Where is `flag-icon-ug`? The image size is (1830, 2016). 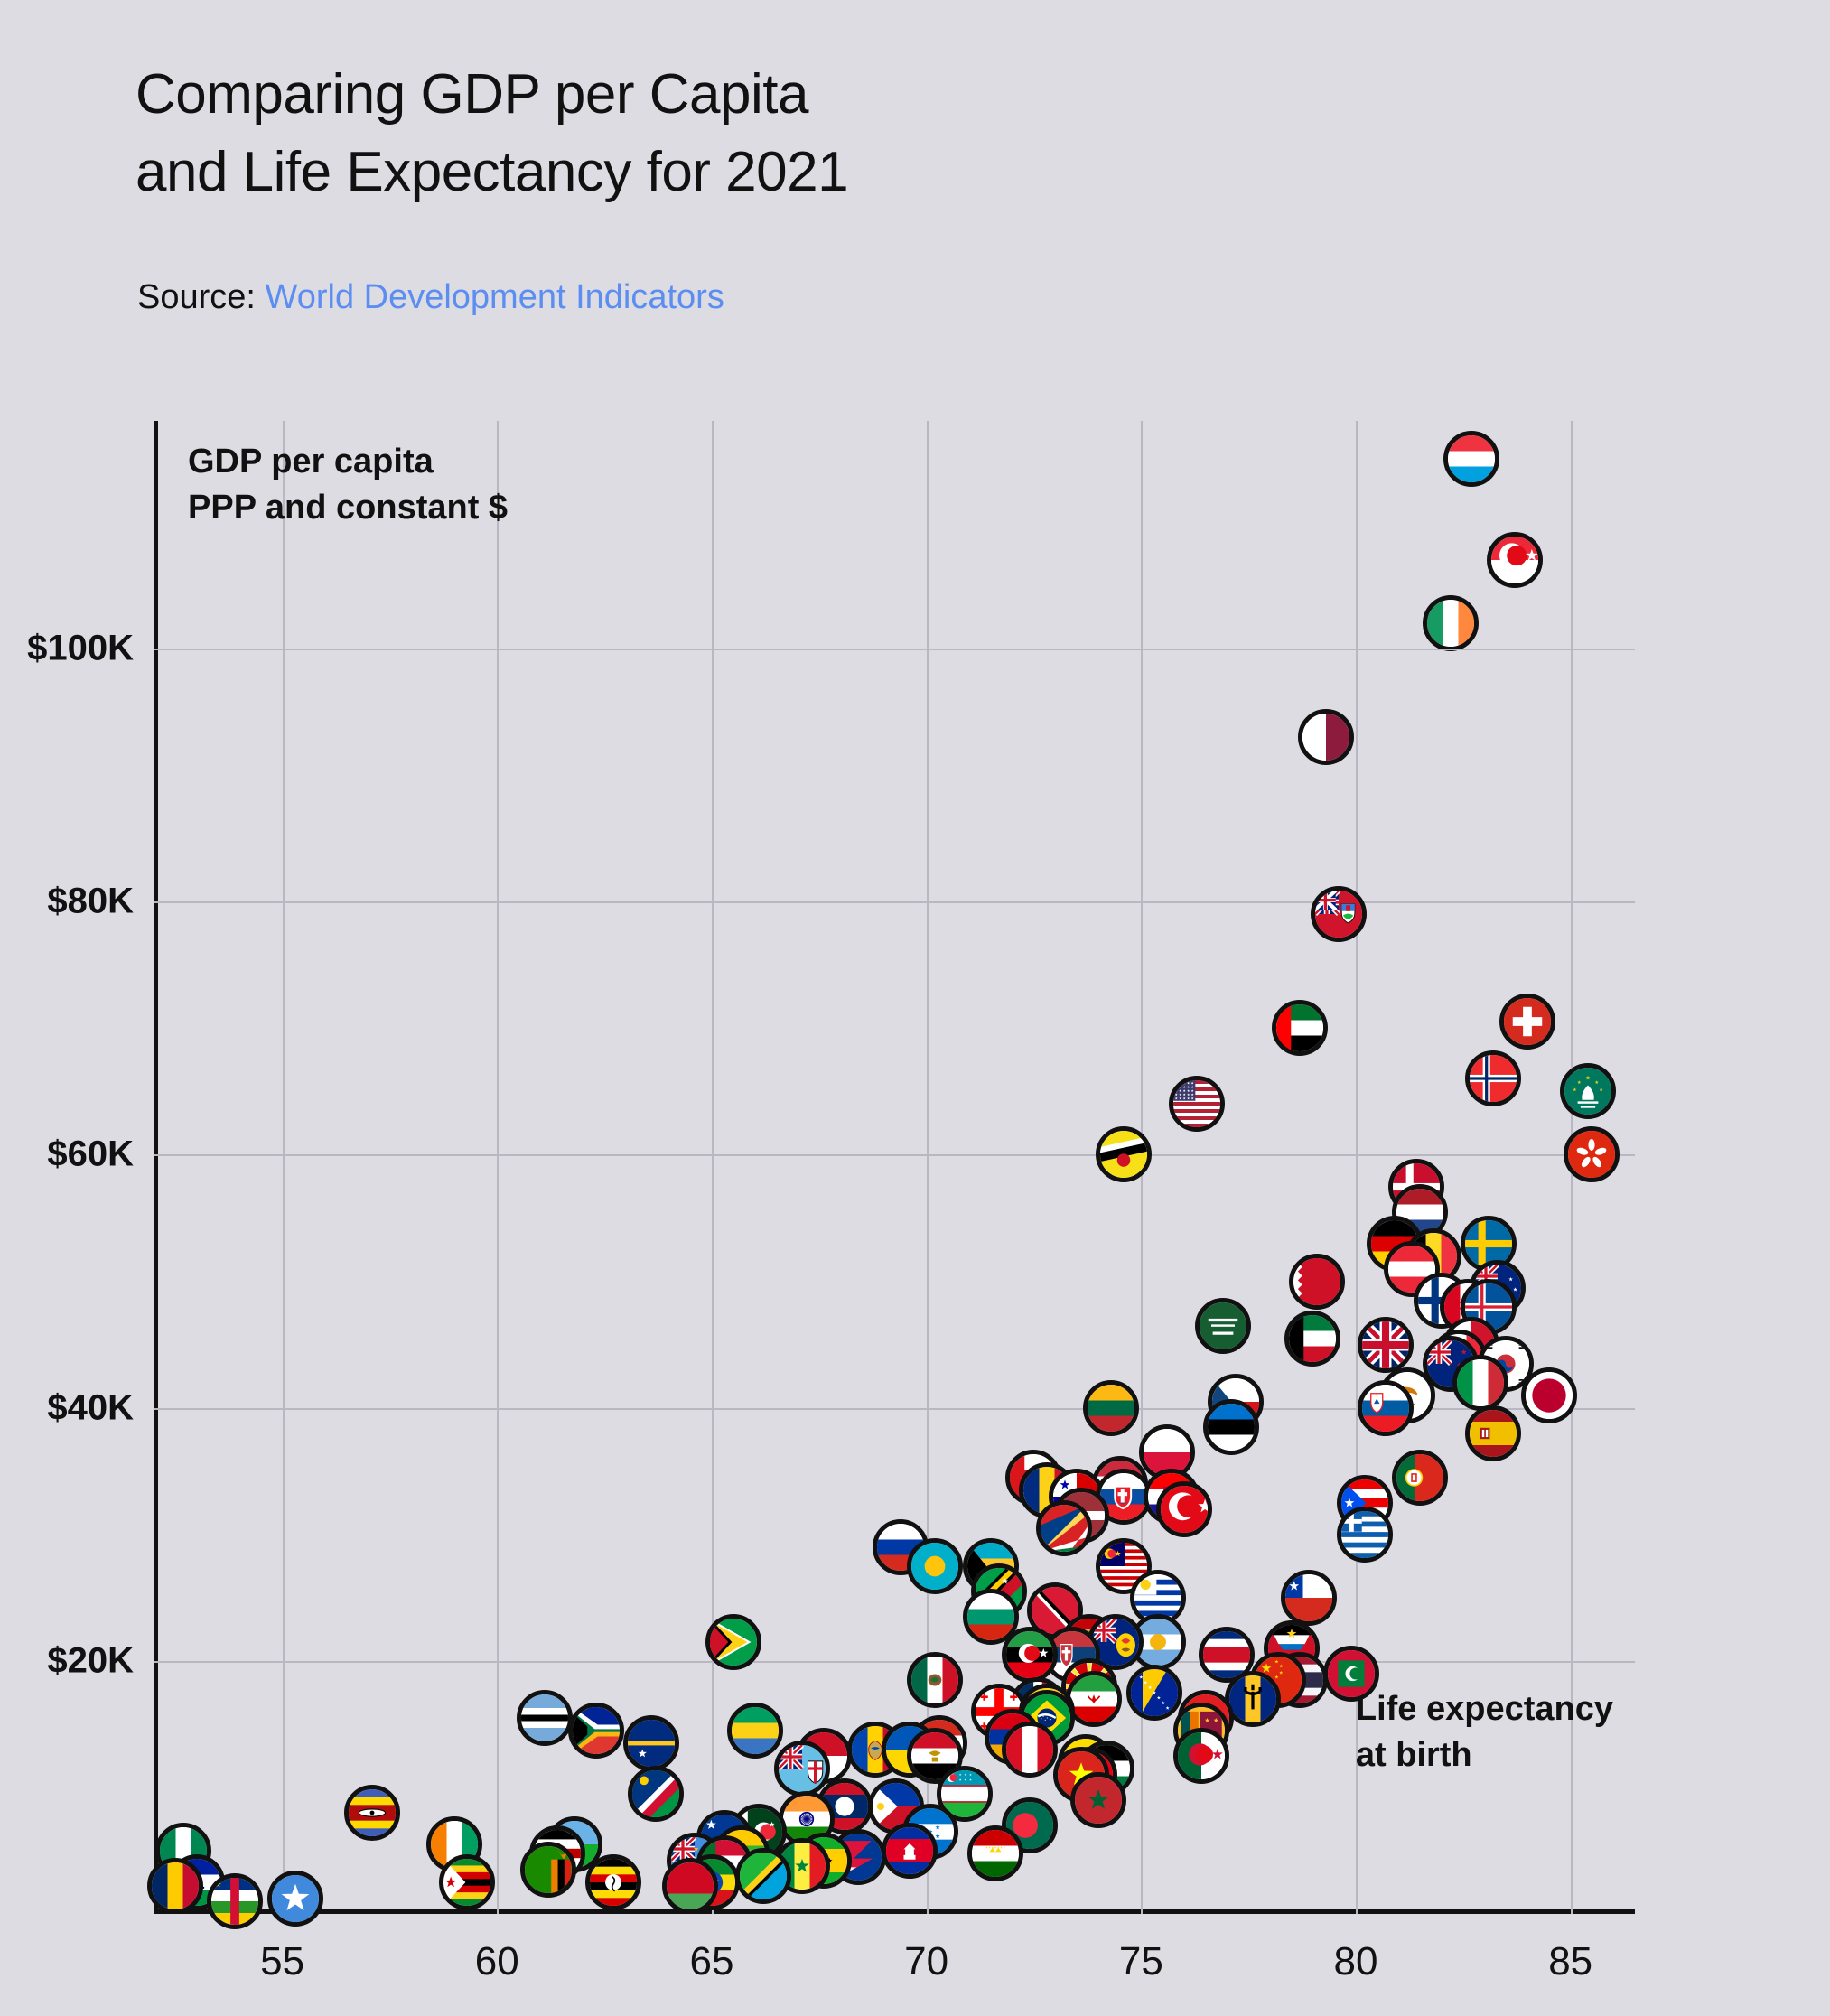 flag-icon-ug is located at coordinates (613, 1882).